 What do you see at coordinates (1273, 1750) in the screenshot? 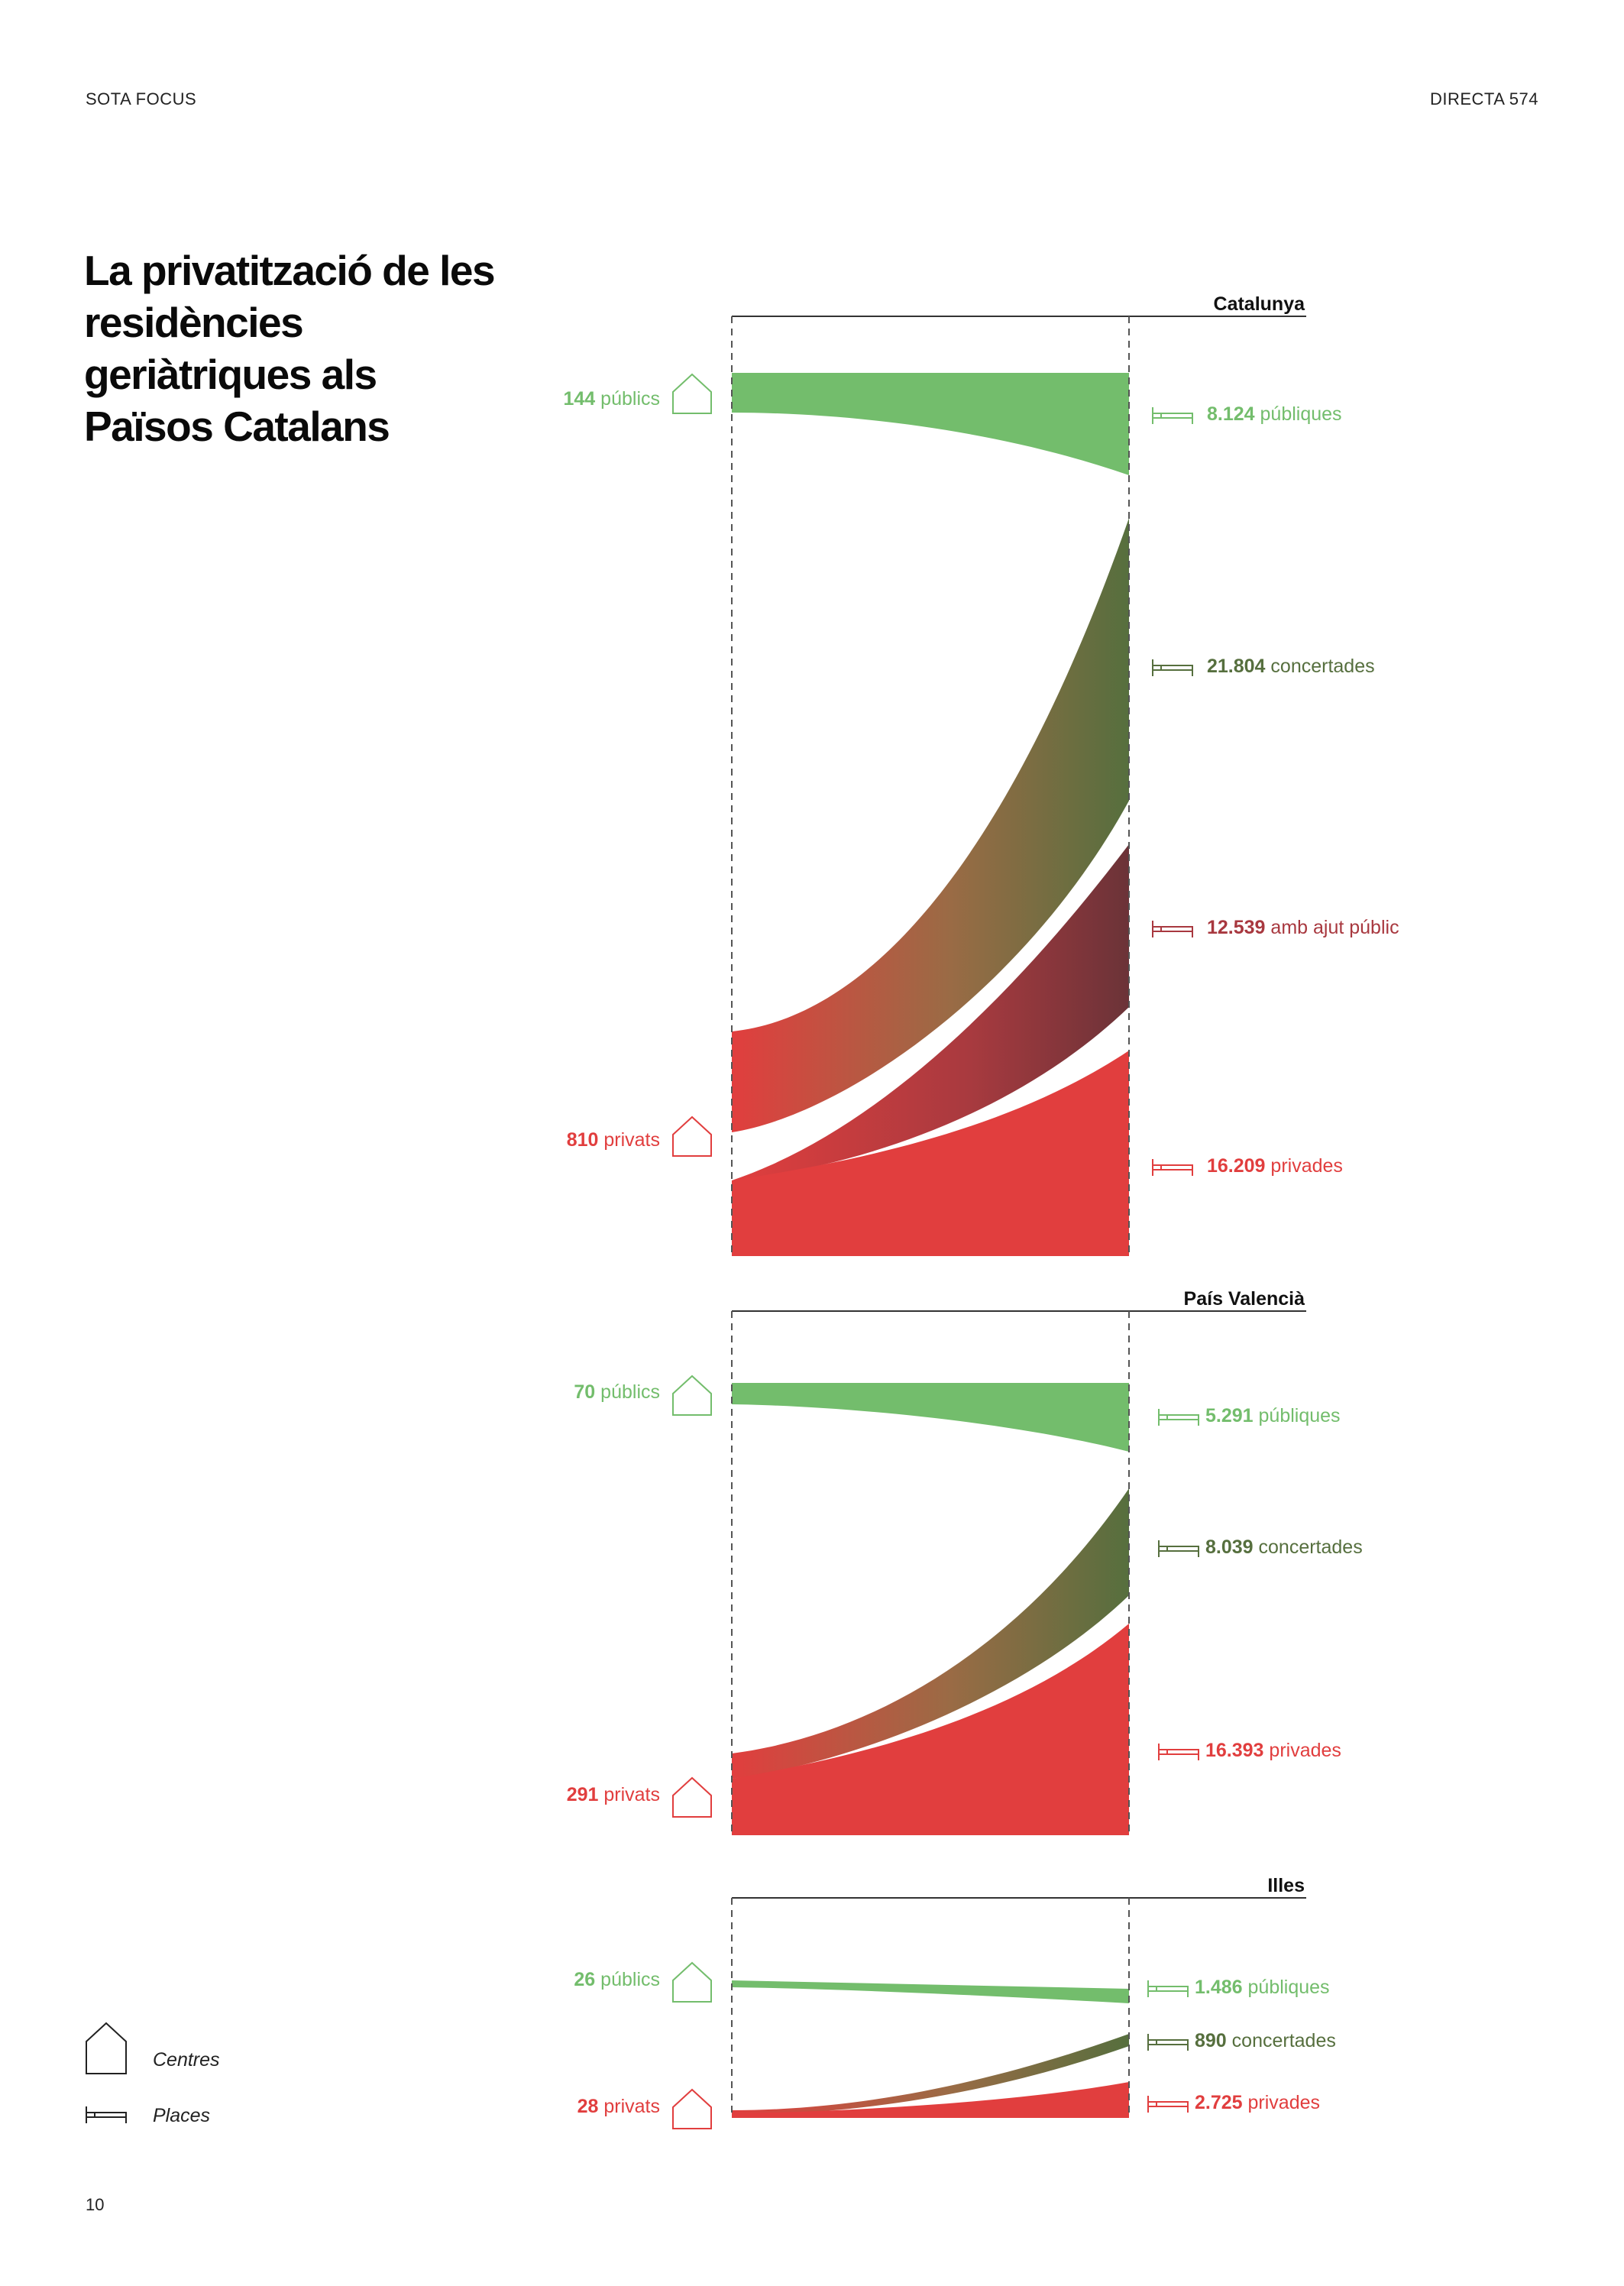
I see `places-label-privades: 16.393 privades` at bounding box center [1273, 1750].